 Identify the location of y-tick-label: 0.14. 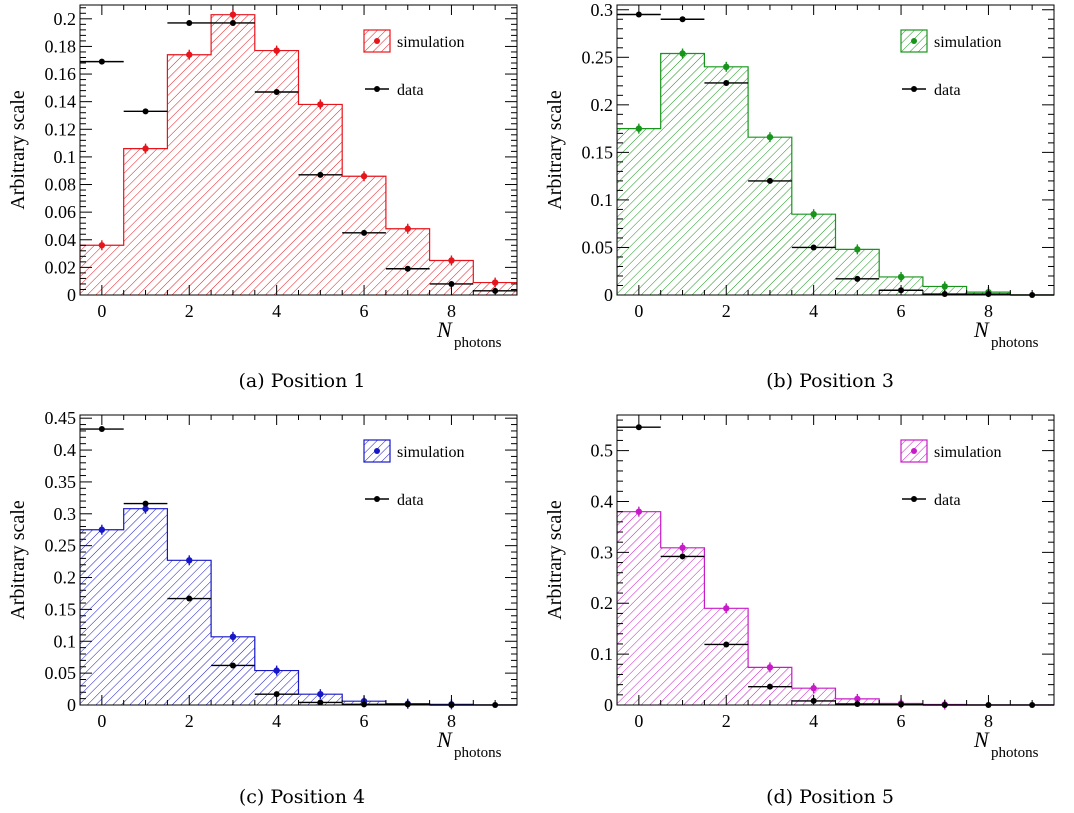
(61, 102).